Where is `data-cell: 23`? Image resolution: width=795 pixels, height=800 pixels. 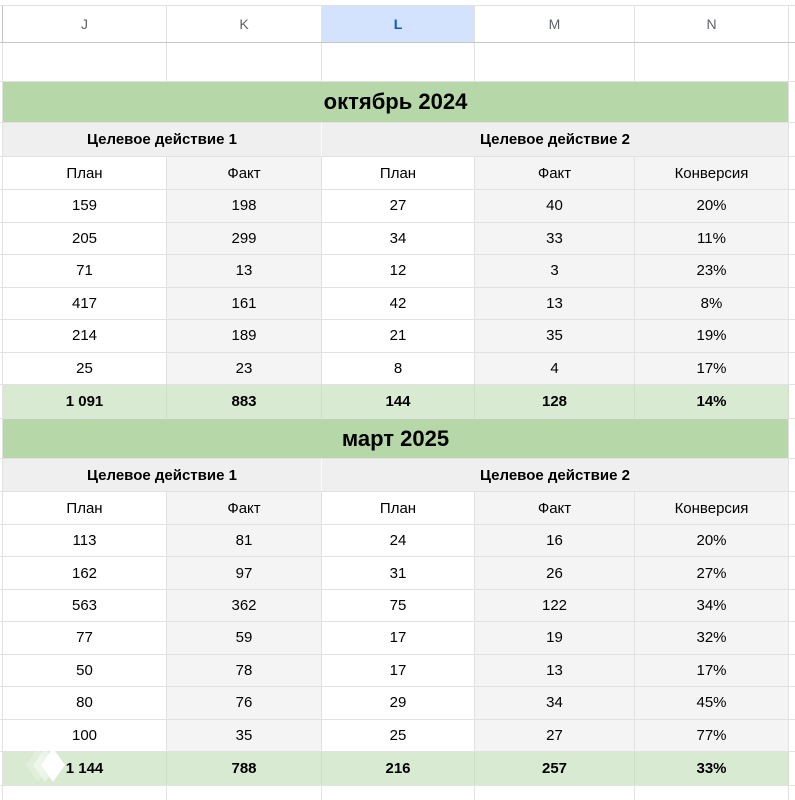 data-cell: 23 is located at coordinates (244, 368).